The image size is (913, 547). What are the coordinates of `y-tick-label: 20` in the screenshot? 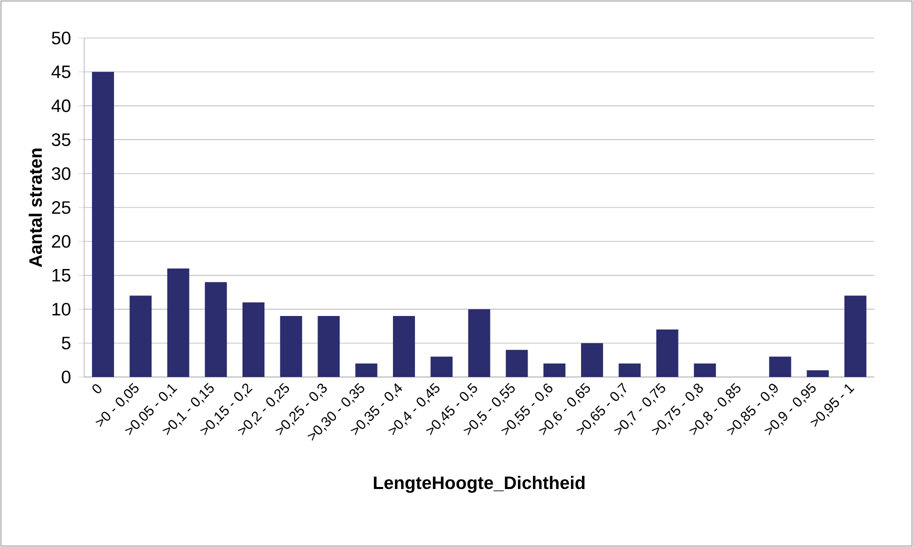 It's located at (61, 241).